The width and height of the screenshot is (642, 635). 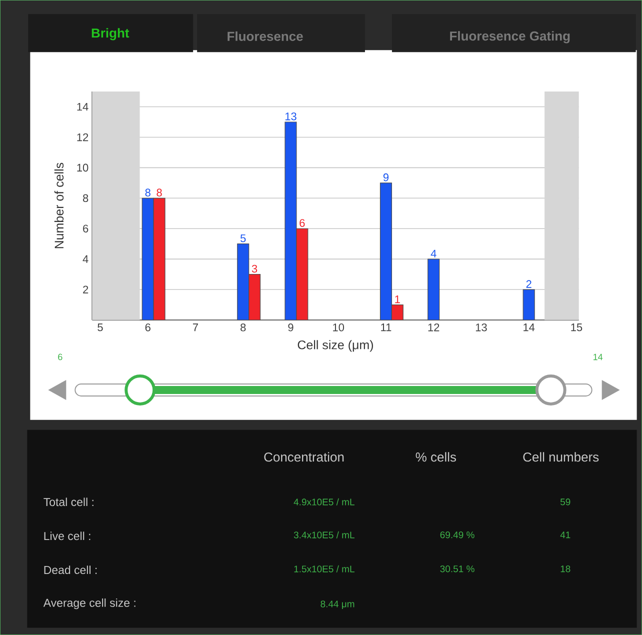 I want to click on data-label: 6, so click(x=302, y=223).